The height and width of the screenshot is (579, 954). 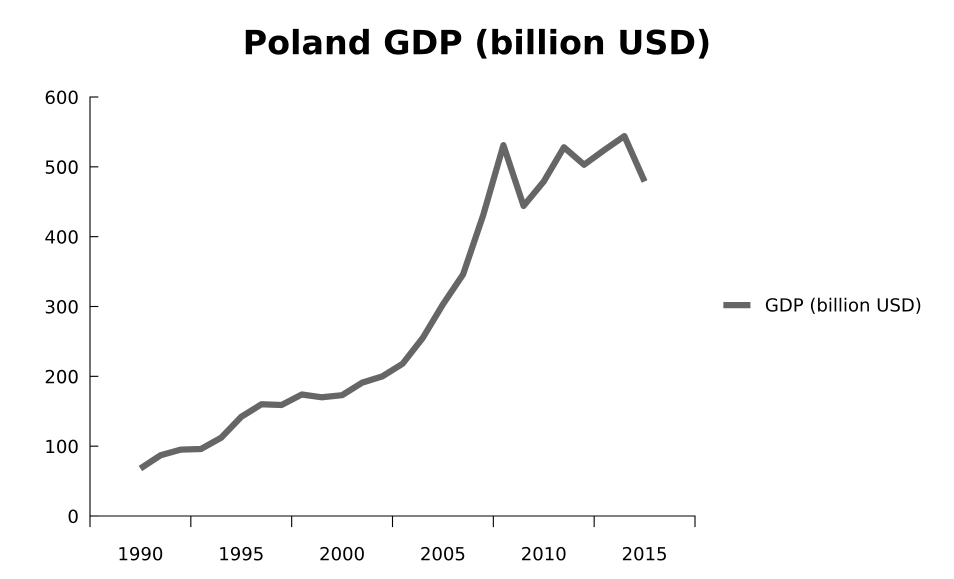 I want to click on y-tick-label: 600, so click(x=62, y=97).